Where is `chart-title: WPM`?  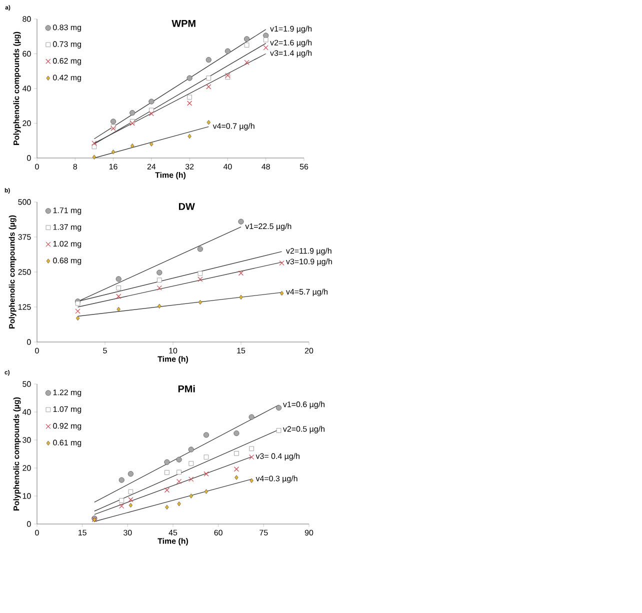
chart-title: WPM is located at coordinates (184, 23).